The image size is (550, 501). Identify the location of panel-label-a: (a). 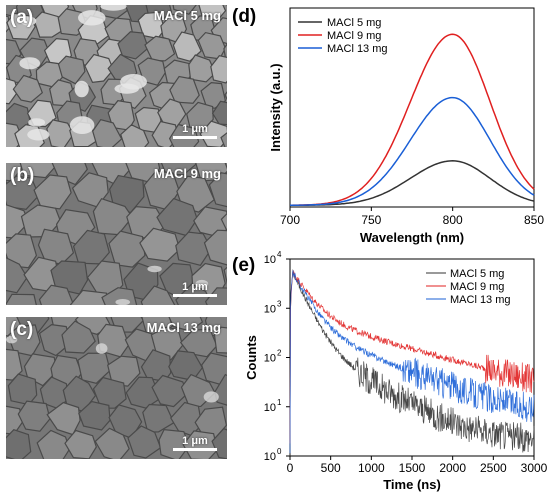
(22, 17).